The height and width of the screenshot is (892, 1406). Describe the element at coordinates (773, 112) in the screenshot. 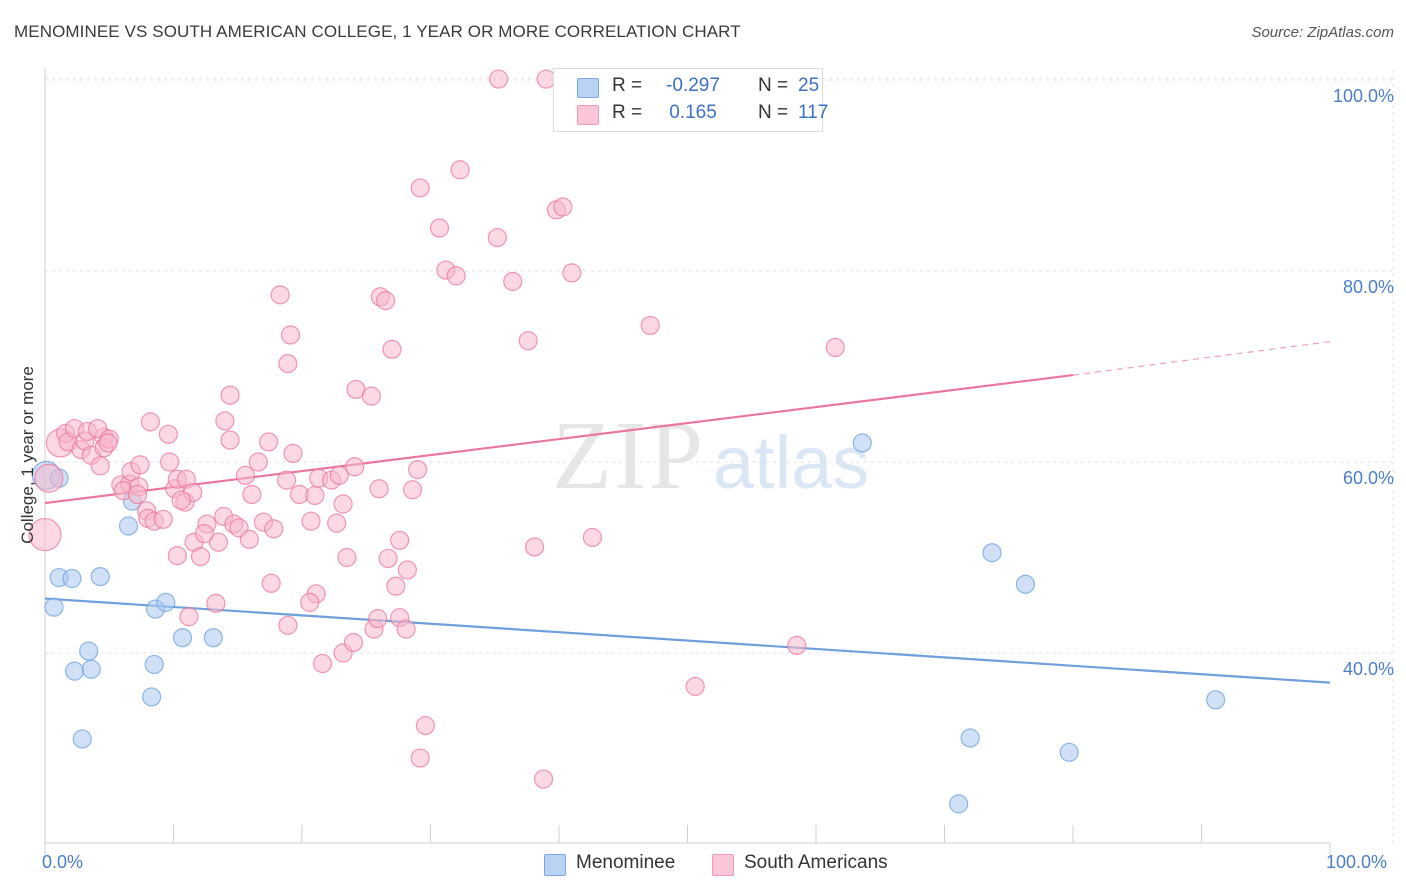

I see `legend-n-label: N =` at that location.